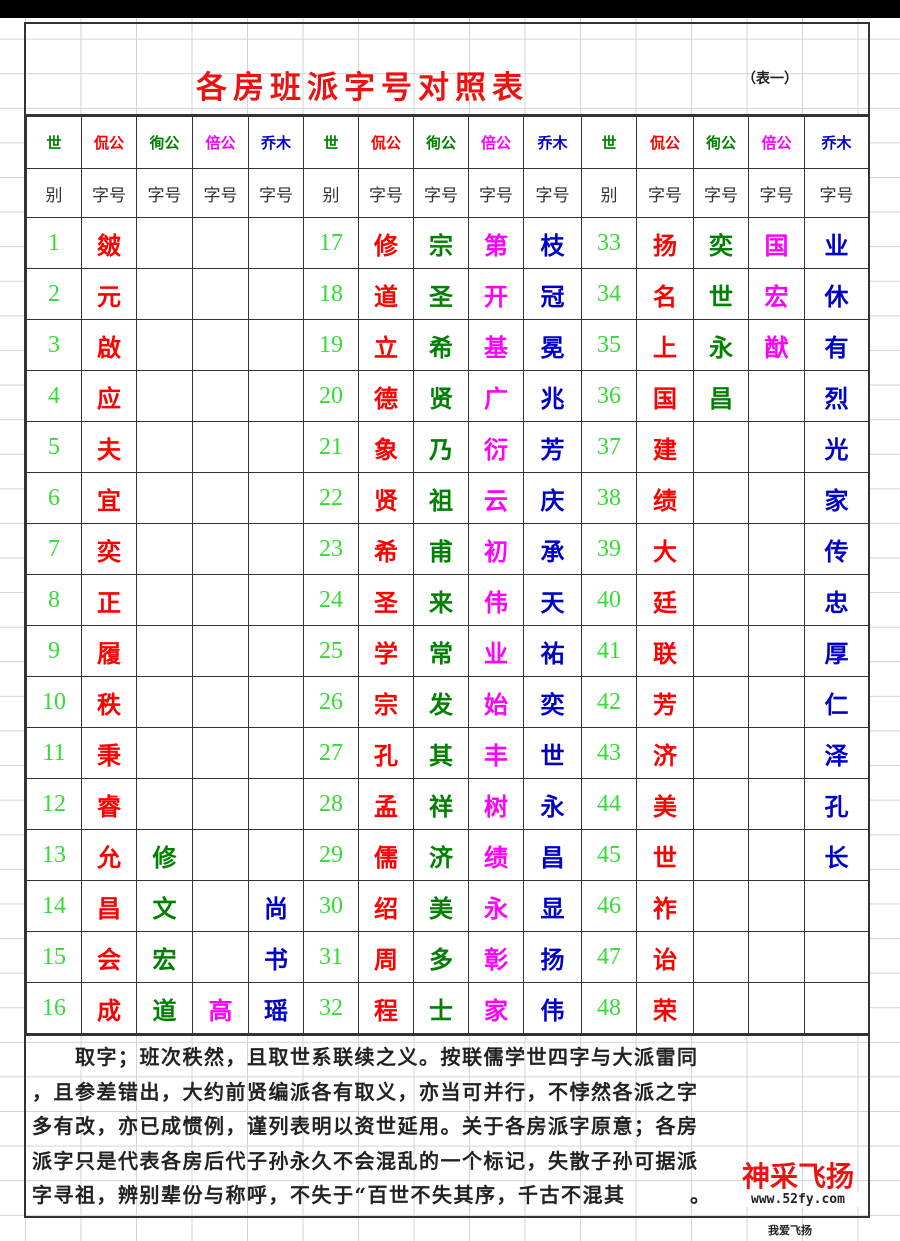 This screenshot has width=900, height=1241. What do you see at coordinates (386, 804) in the screenshot?
I see `name-character: 孟` at bounding box center [386, 804].